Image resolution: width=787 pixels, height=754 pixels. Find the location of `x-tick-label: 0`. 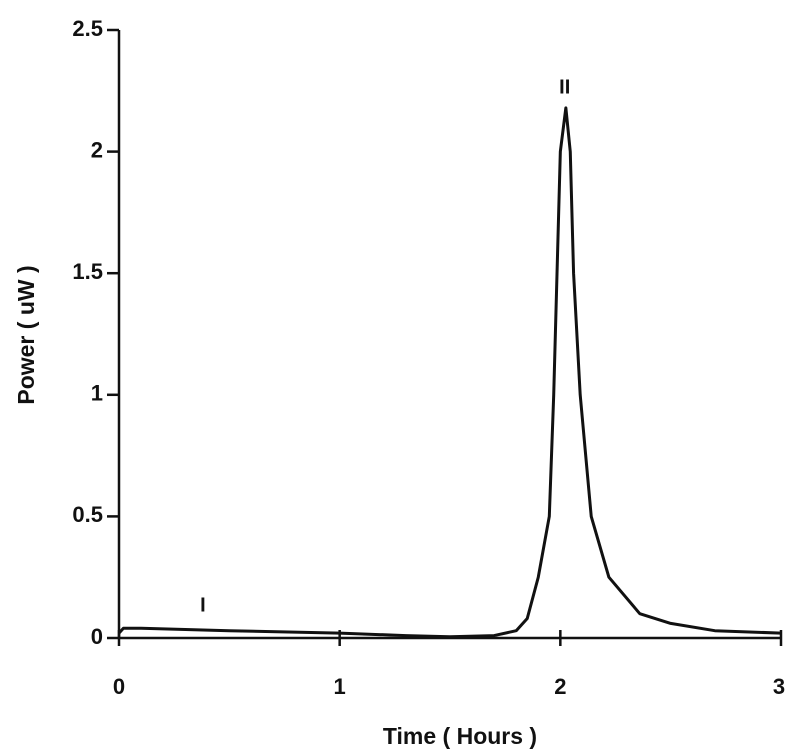

x-tick-label: 0 is located at coordinates (119, 686).